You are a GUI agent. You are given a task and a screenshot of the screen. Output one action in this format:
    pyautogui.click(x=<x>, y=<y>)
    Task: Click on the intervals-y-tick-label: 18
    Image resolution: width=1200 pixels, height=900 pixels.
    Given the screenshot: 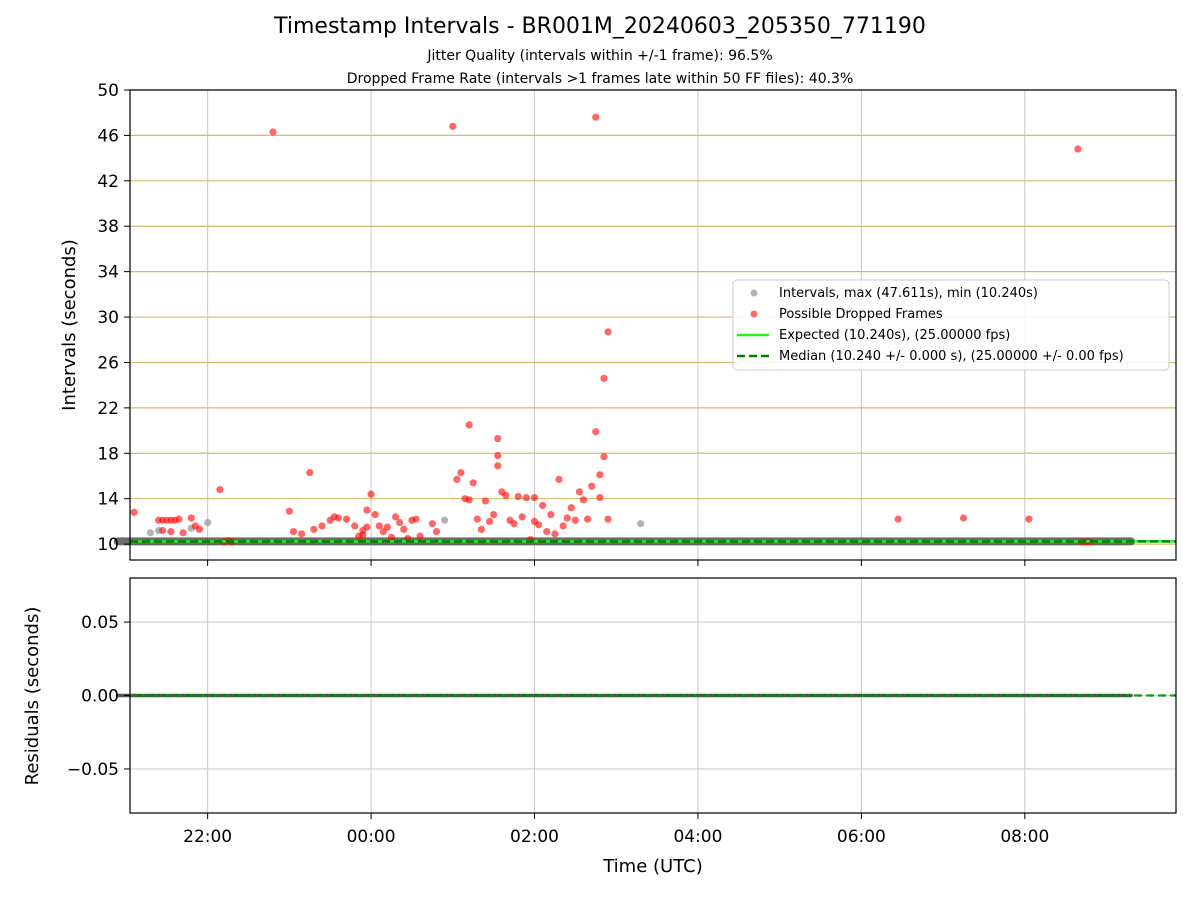 What is the action you would take?
    pyautogui.click(x=108, y=454)
    